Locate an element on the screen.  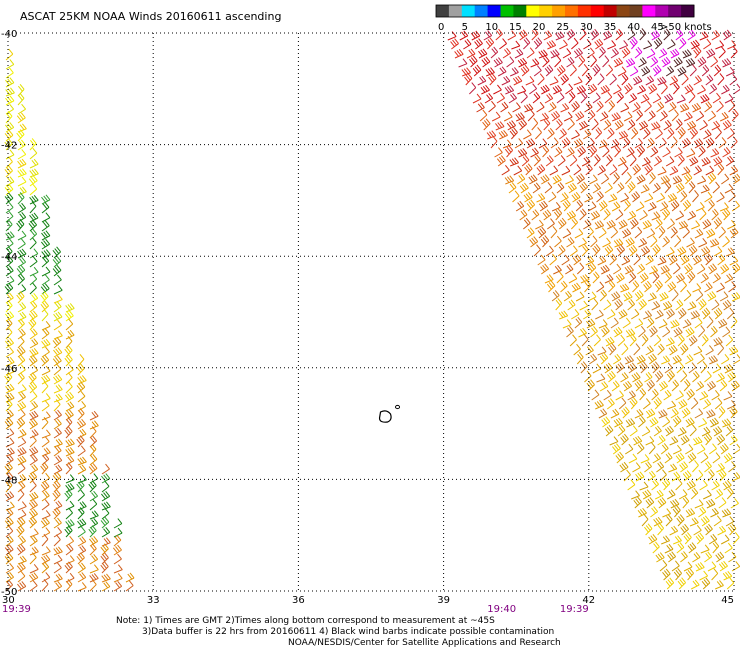
longitude-labels: 30 33 36 39 42 45 is located at coordinates (368, 600).